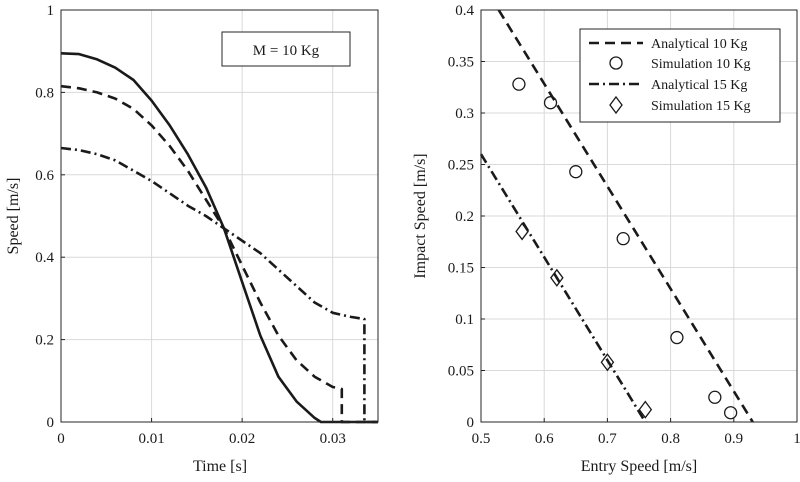 This screenshot has height=482, width=800. Describe the element at coordinates (61, 439) in the screenshot. I see `left-x-tick-label: 0` at that location.